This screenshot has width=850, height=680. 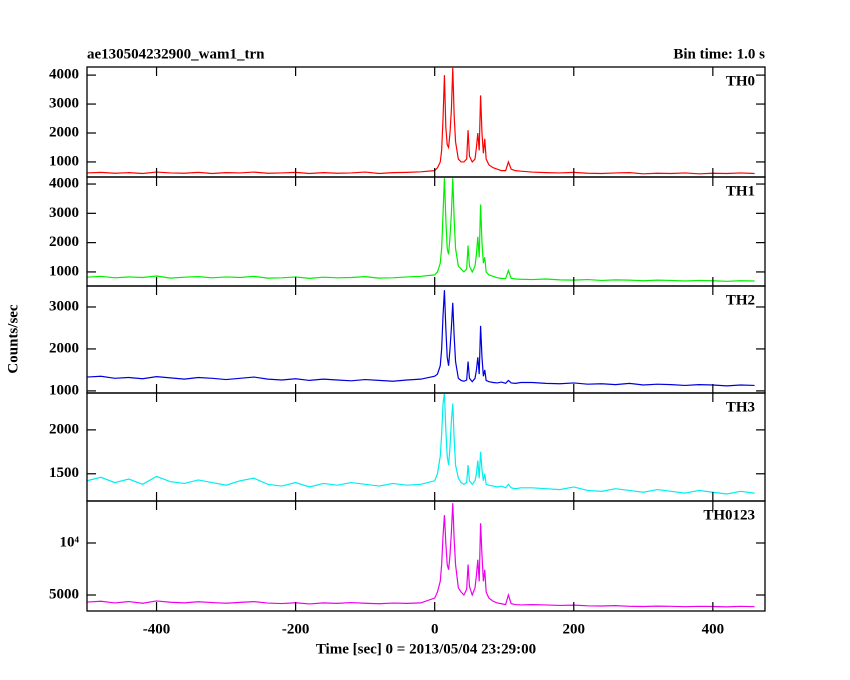 What do you see at coordinates (176, 54) in the screenshot?
I see `chart-title: ae130504232900_wam1_trn` at bounding box center [176, 54].